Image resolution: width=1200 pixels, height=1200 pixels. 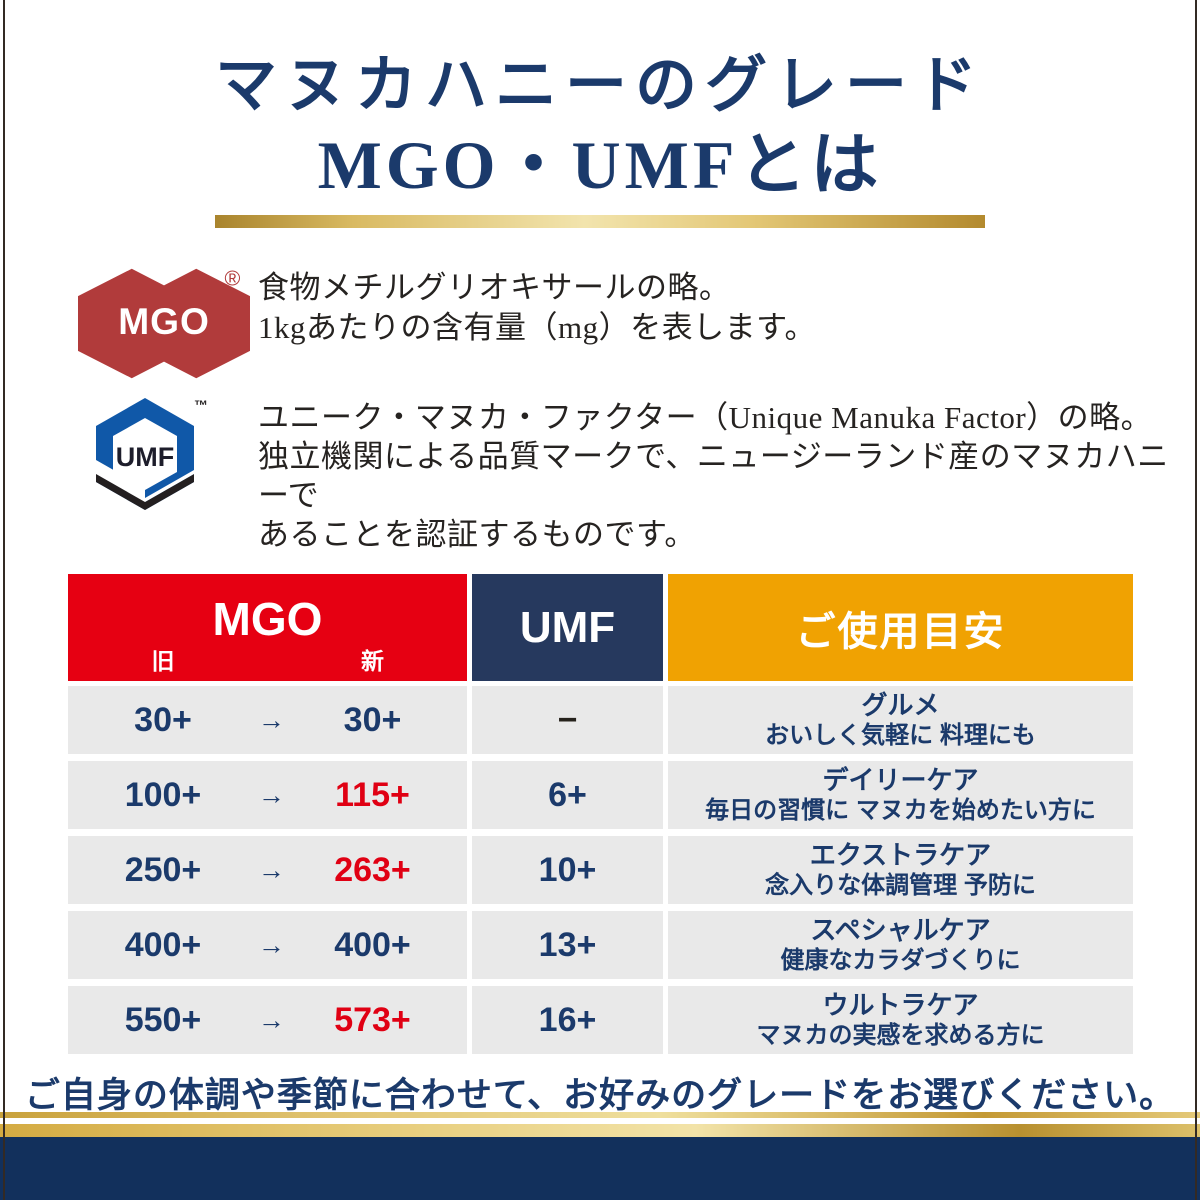 What do you see at coordinates (900, 627) in the screenshot?
I see `header-usage: ご使用目安` at bounding box center [900, 627].